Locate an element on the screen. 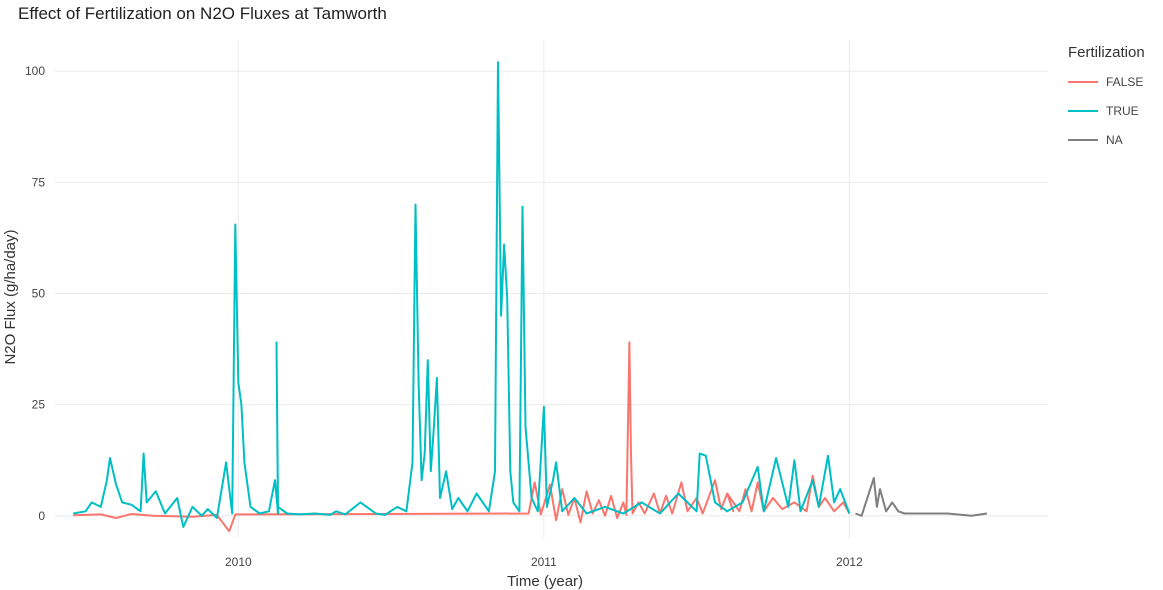  series-line-na is located at coordinates (921, 497).